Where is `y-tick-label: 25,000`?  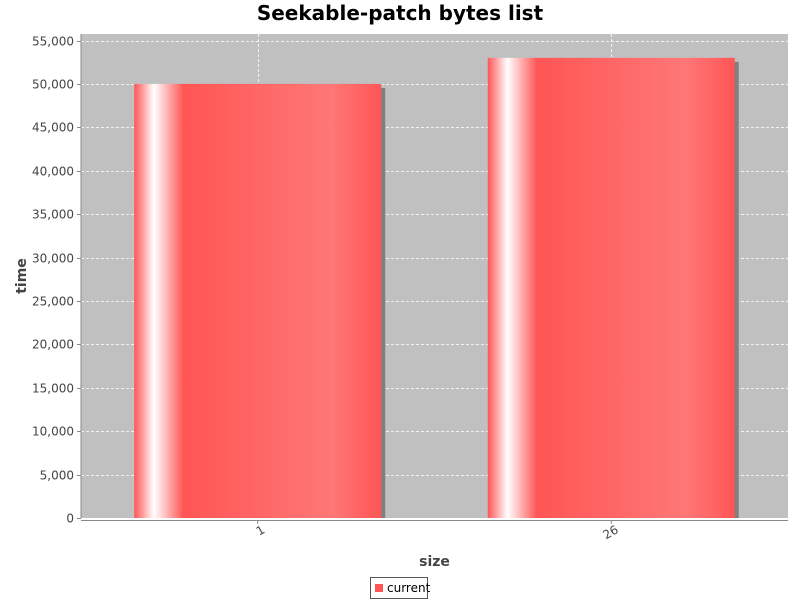 y-tick-label: 25,000 is located at coordinates (53, 302).